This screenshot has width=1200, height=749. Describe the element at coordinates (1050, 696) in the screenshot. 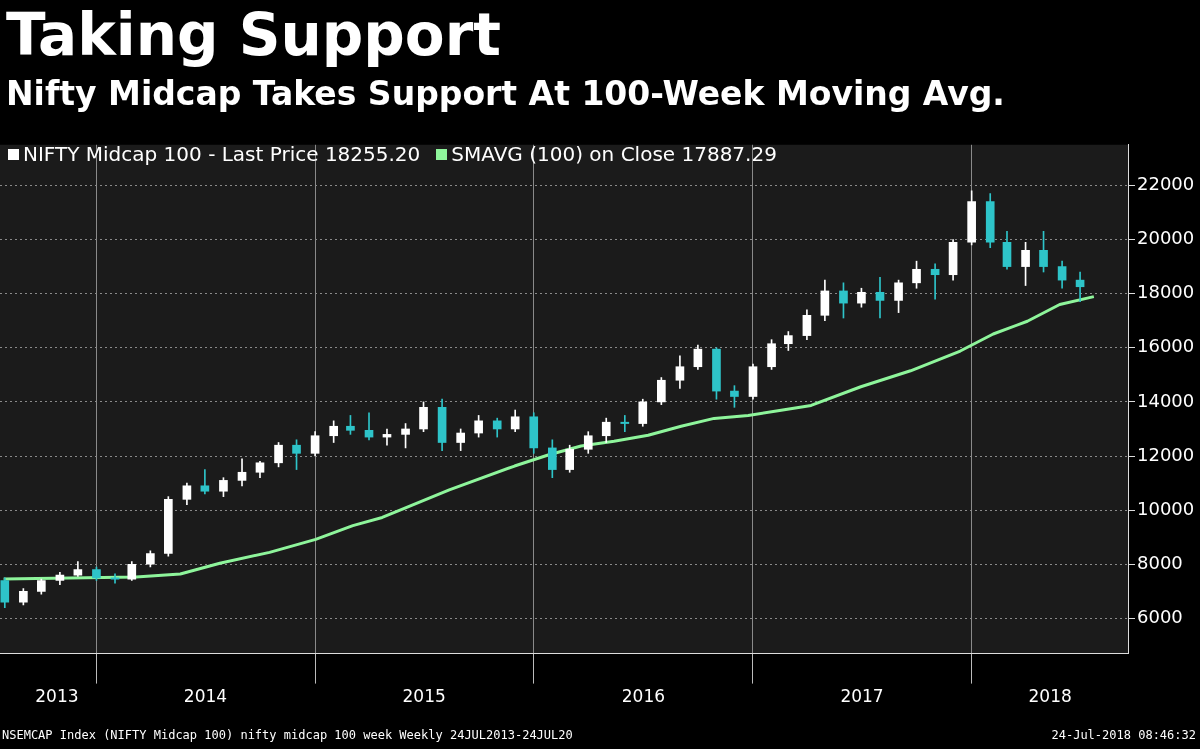

I see `x-tick-label: 2018` at that location.